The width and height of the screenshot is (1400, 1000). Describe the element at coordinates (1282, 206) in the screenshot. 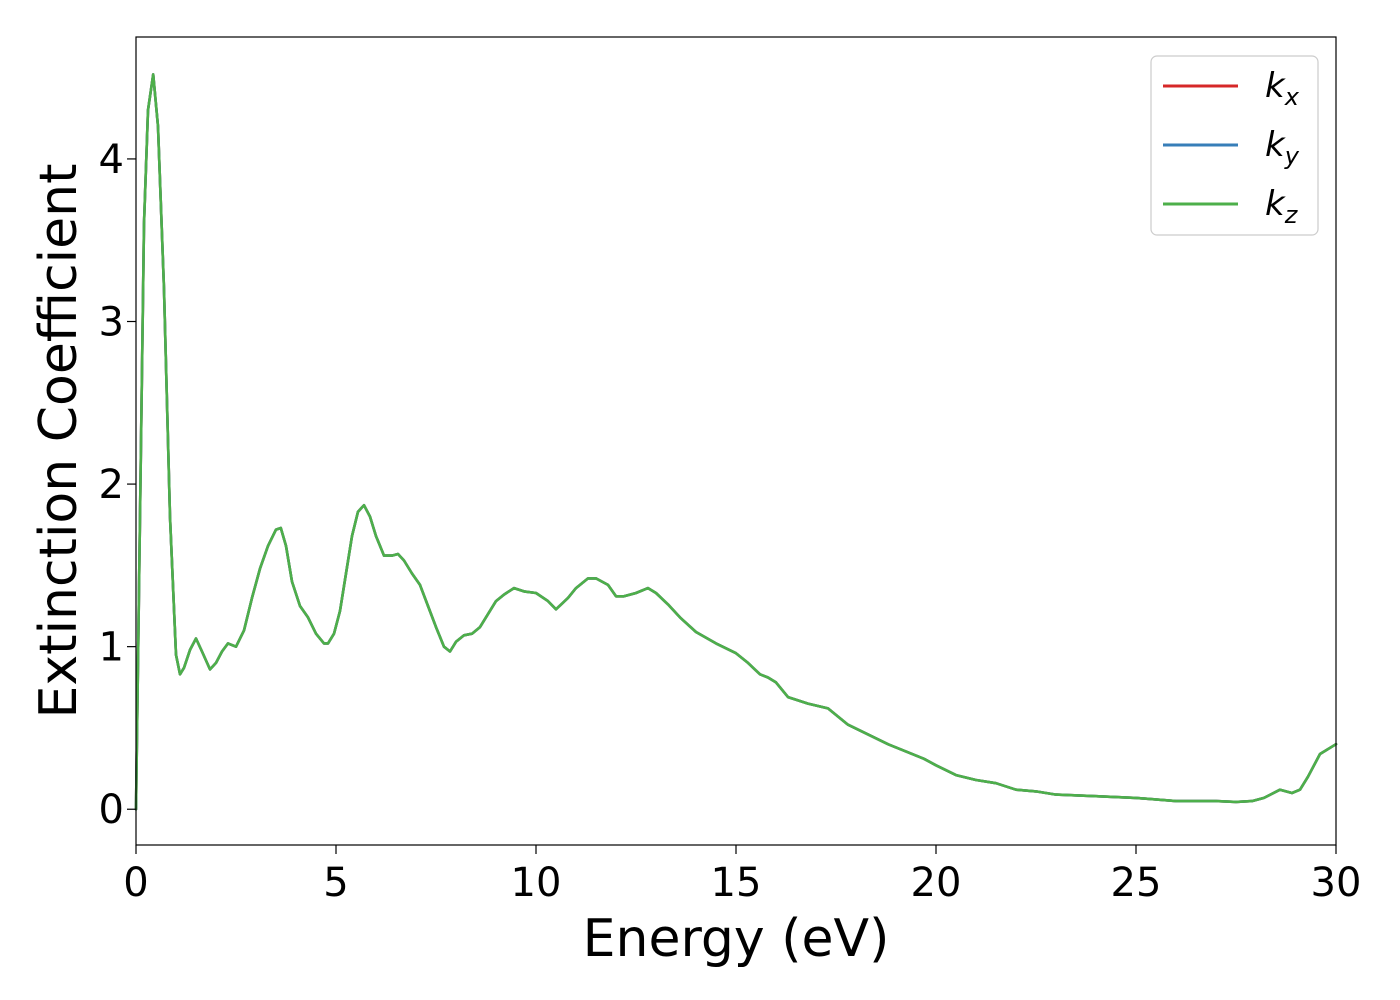

I see `legend-label-k-z: kz` at that location.